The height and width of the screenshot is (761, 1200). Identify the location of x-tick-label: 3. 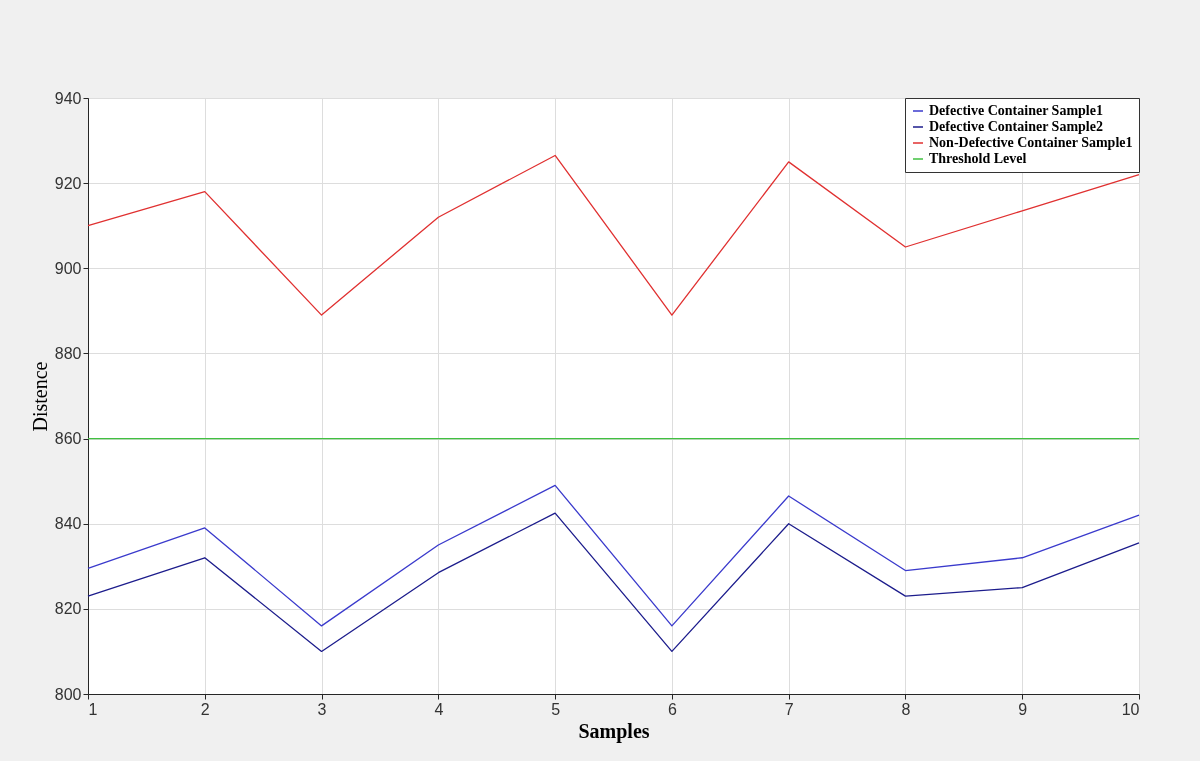
(322, 709).